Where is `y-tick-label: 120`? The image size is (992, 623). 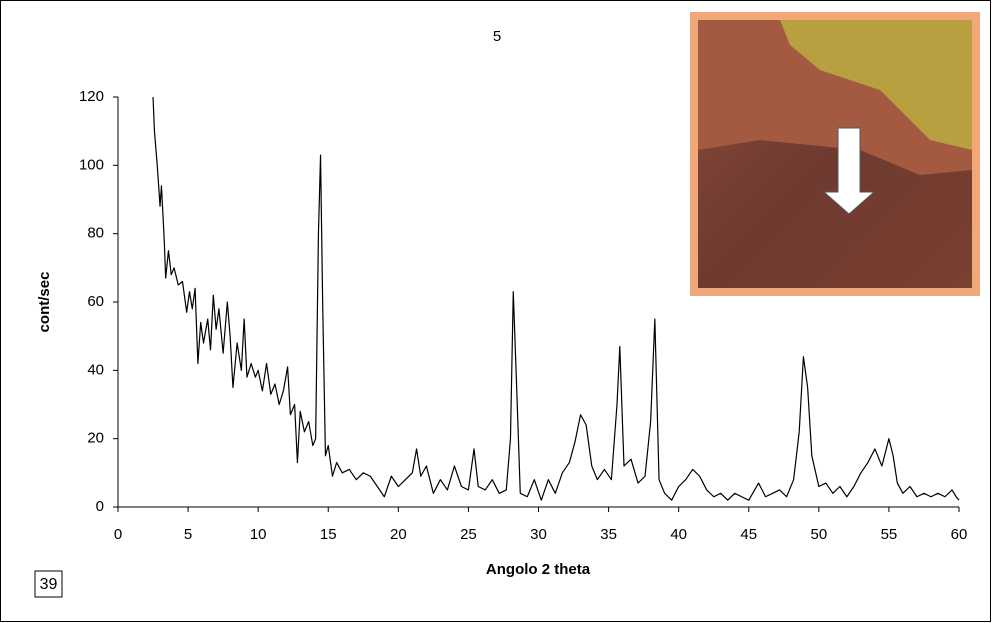 y-tick-label: 120 is located at coordinates (91, 96).